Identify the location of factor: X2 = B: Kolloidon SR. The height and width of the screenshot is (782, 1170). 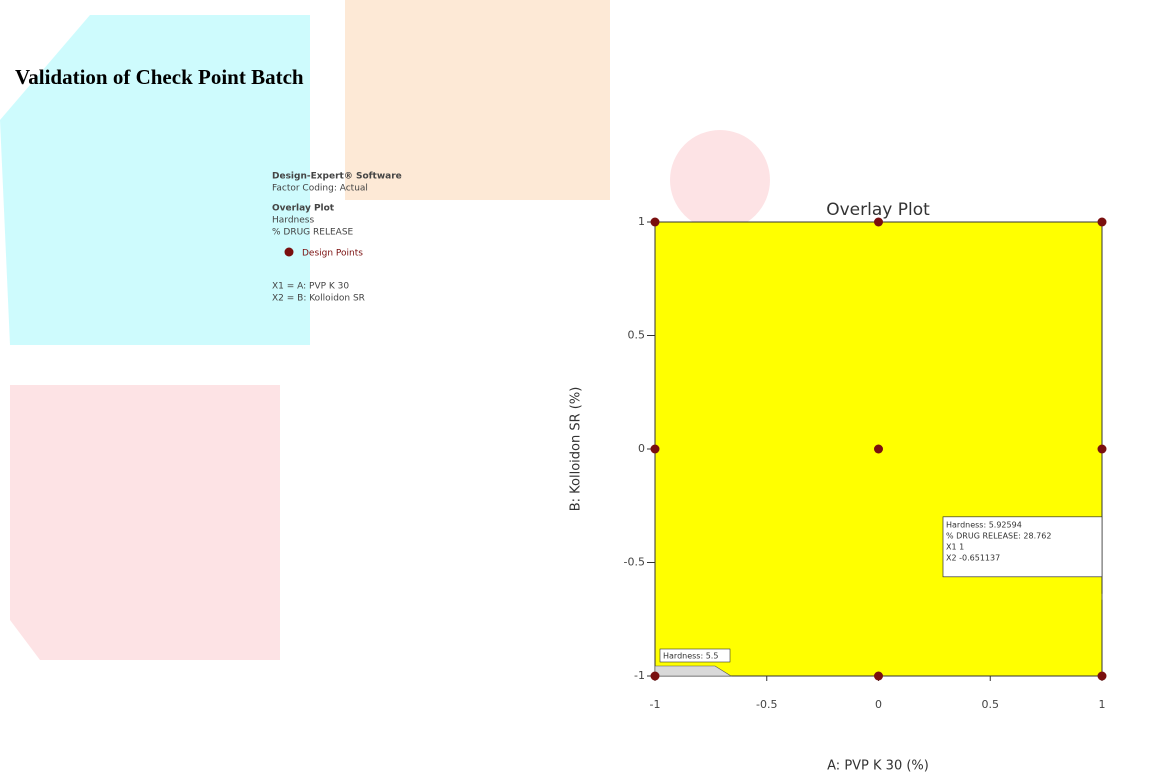
(318, 299).